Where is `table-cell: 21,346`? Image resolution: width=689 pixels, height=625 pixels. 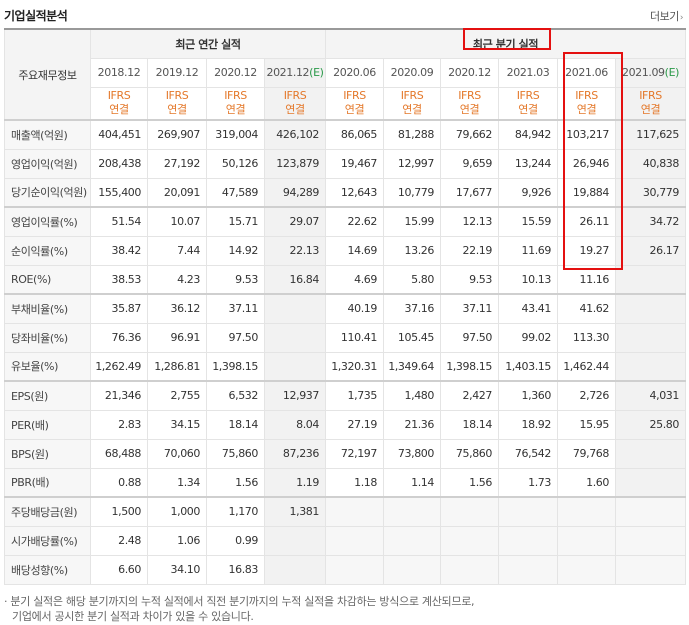
table-cell: 21,346 is located at coordinates (119, 395).